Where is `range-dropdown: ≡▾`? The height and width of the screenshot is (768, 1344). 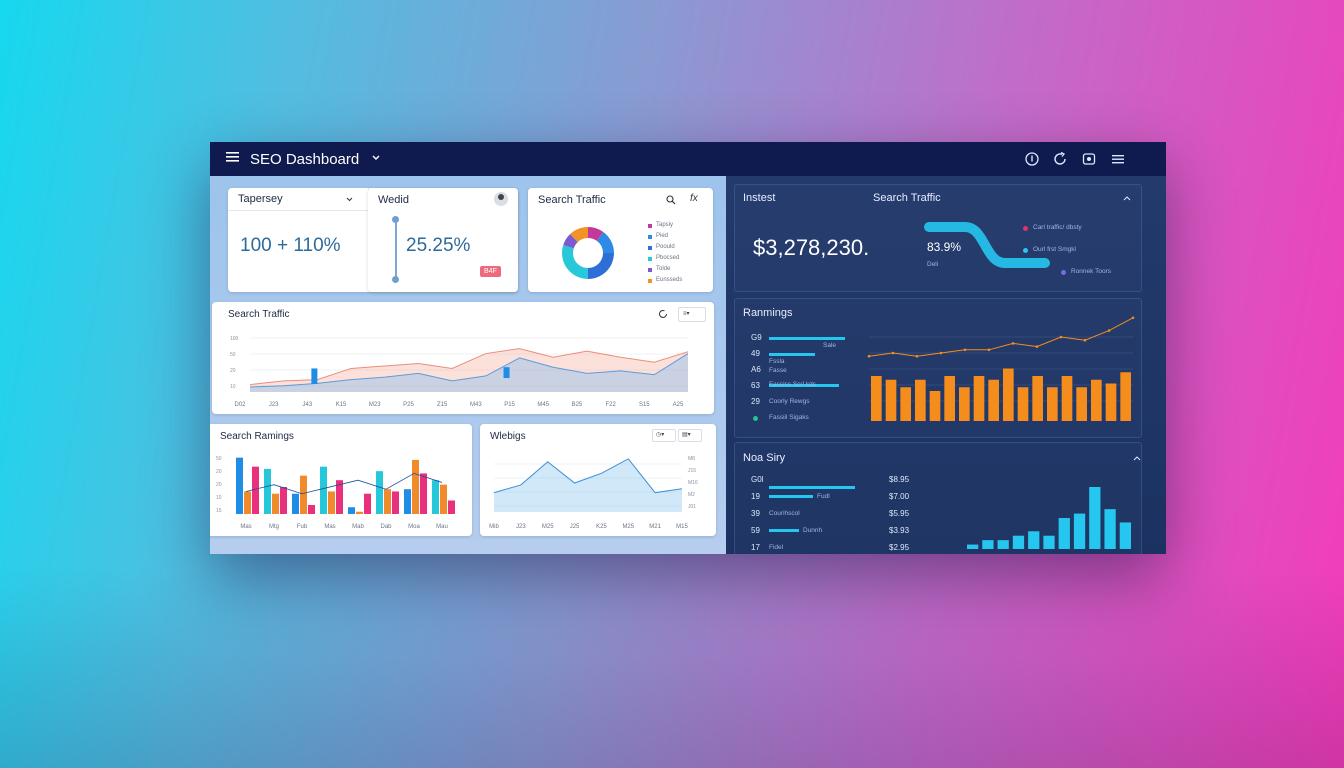 range-dropdown: ≡▾ is located at coordinates (692, 314).